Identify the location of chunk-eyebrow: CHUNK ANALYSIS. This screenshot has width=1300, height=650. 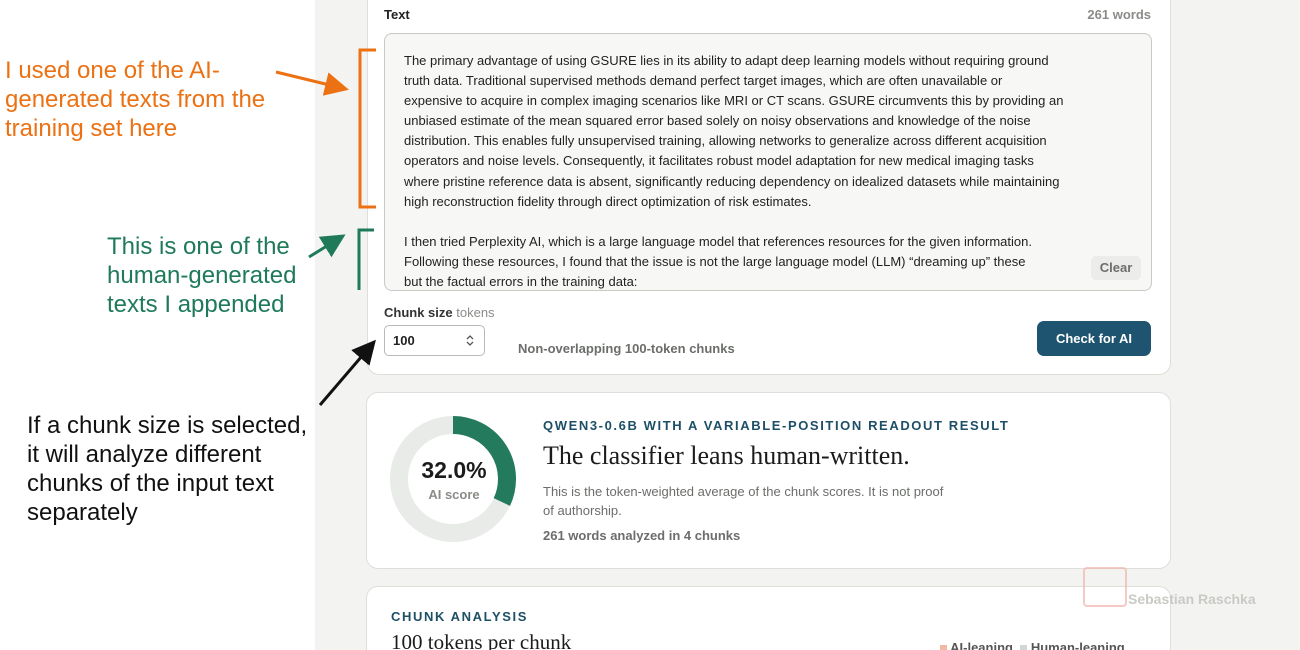
(460, 616).